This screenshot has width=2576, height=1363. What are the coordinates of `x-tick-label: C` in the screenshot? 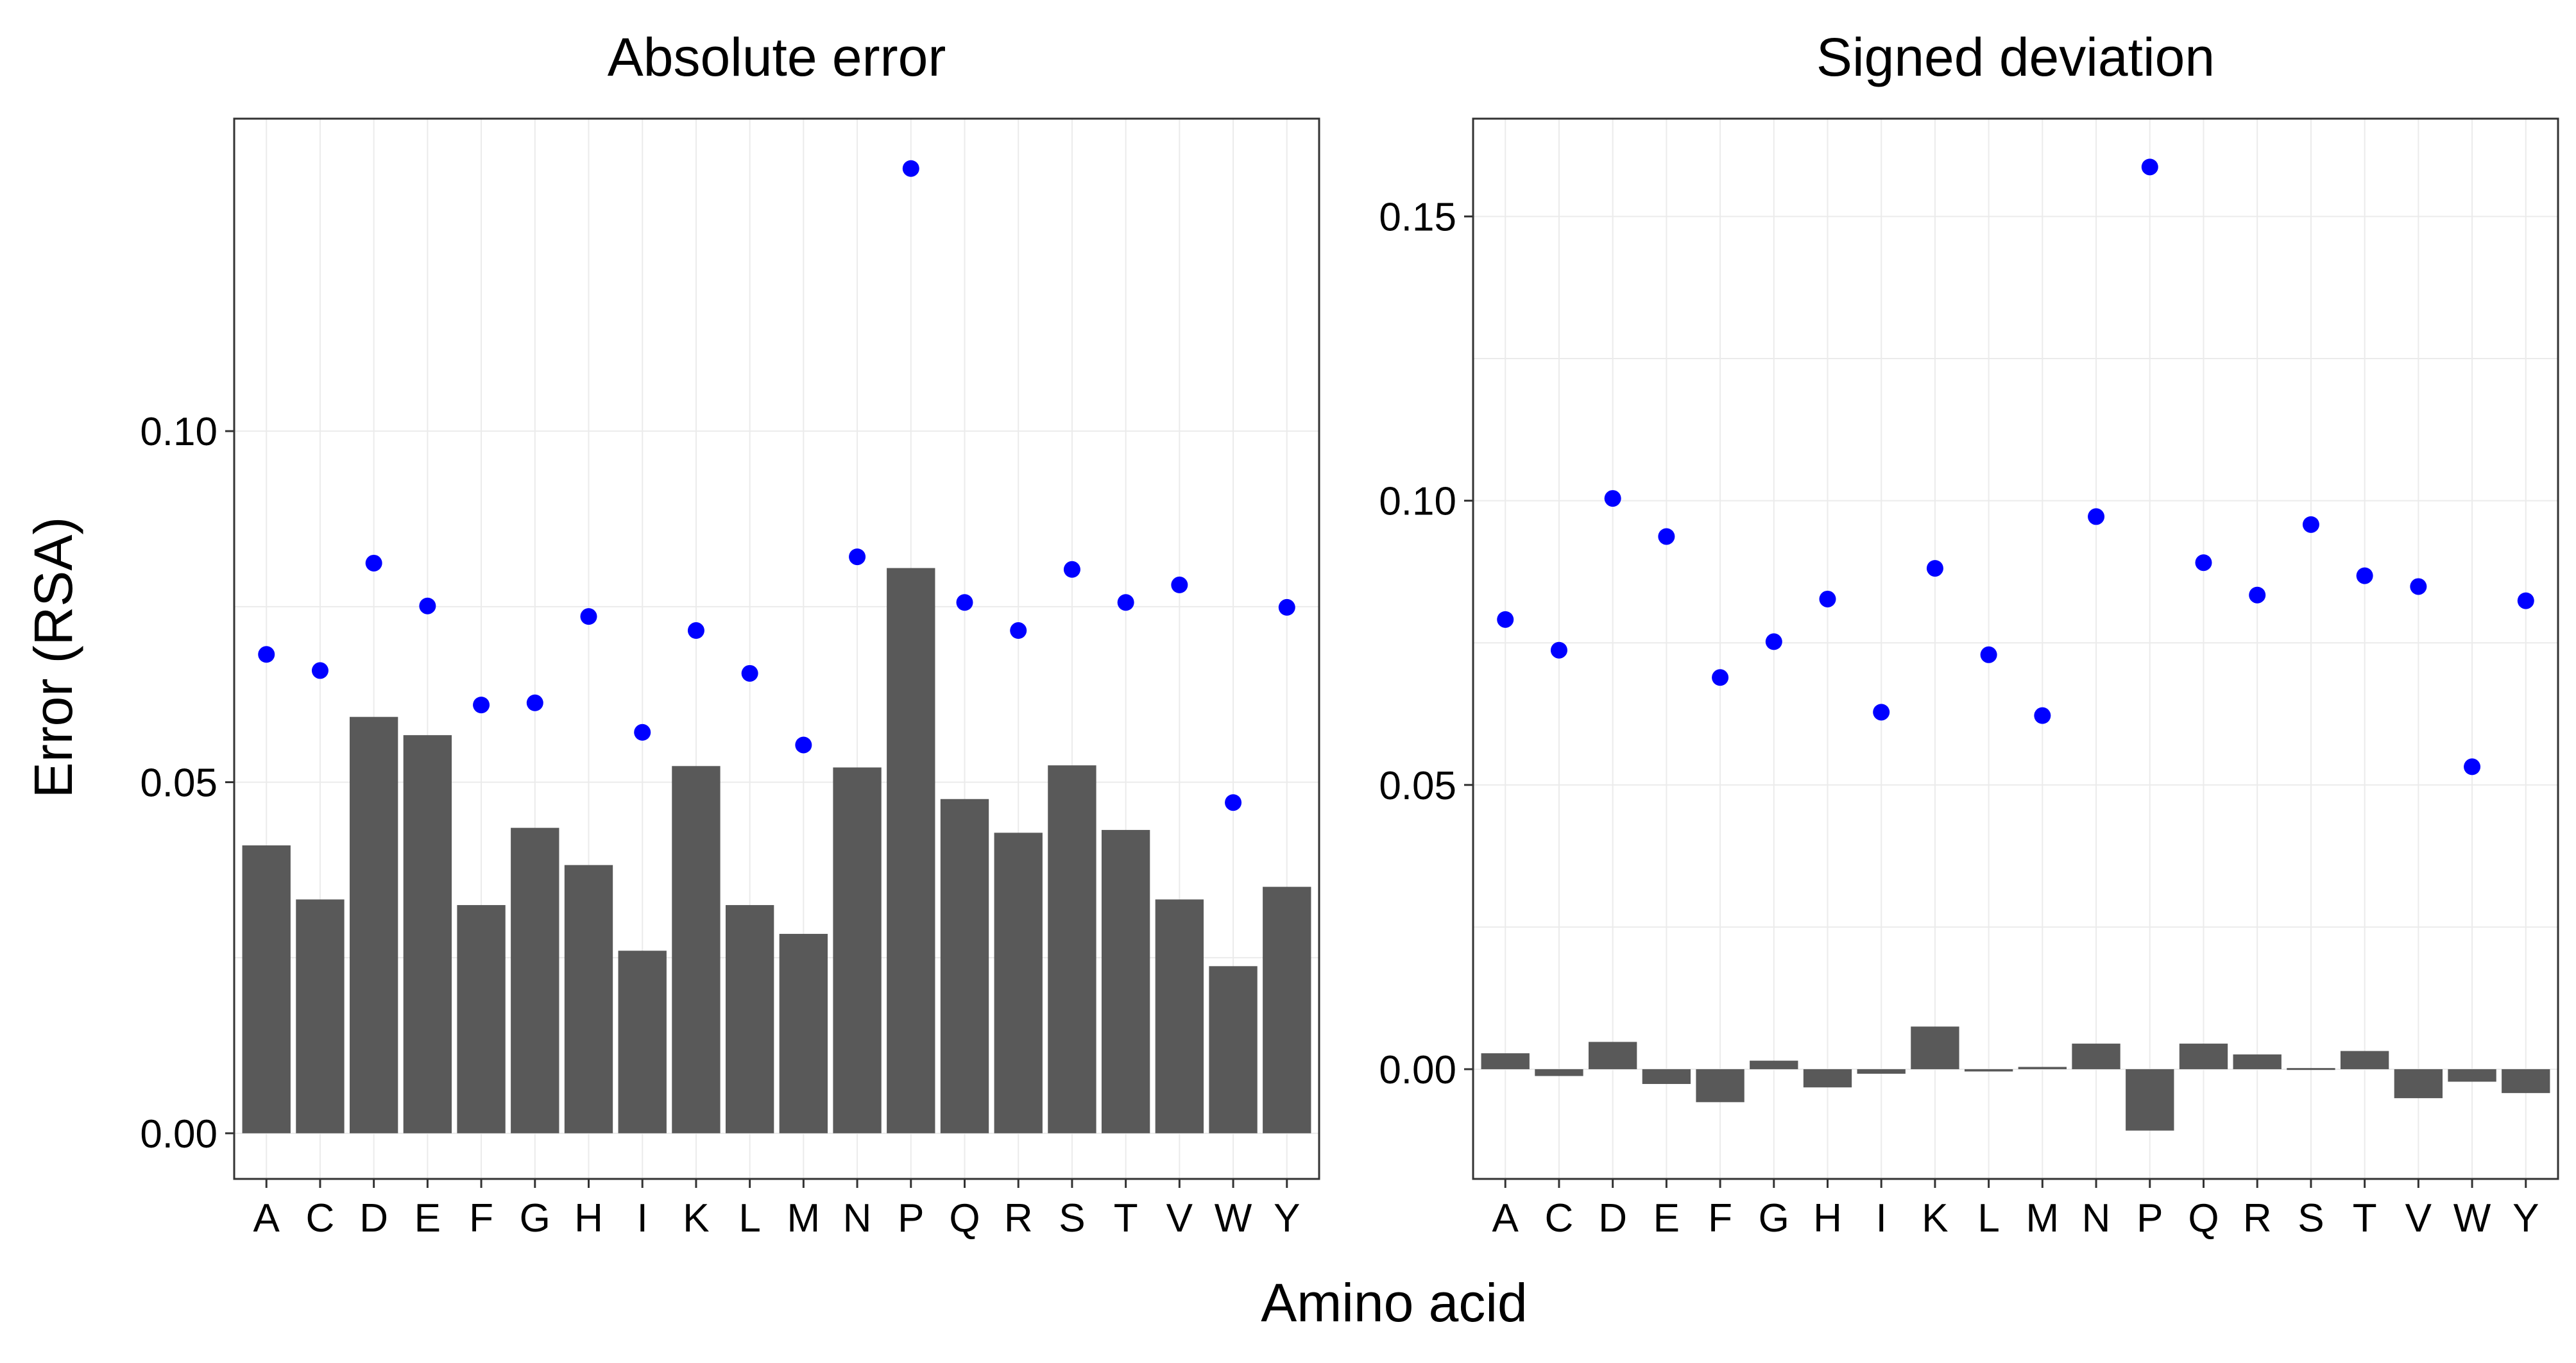 It's located at (1559, 1218).